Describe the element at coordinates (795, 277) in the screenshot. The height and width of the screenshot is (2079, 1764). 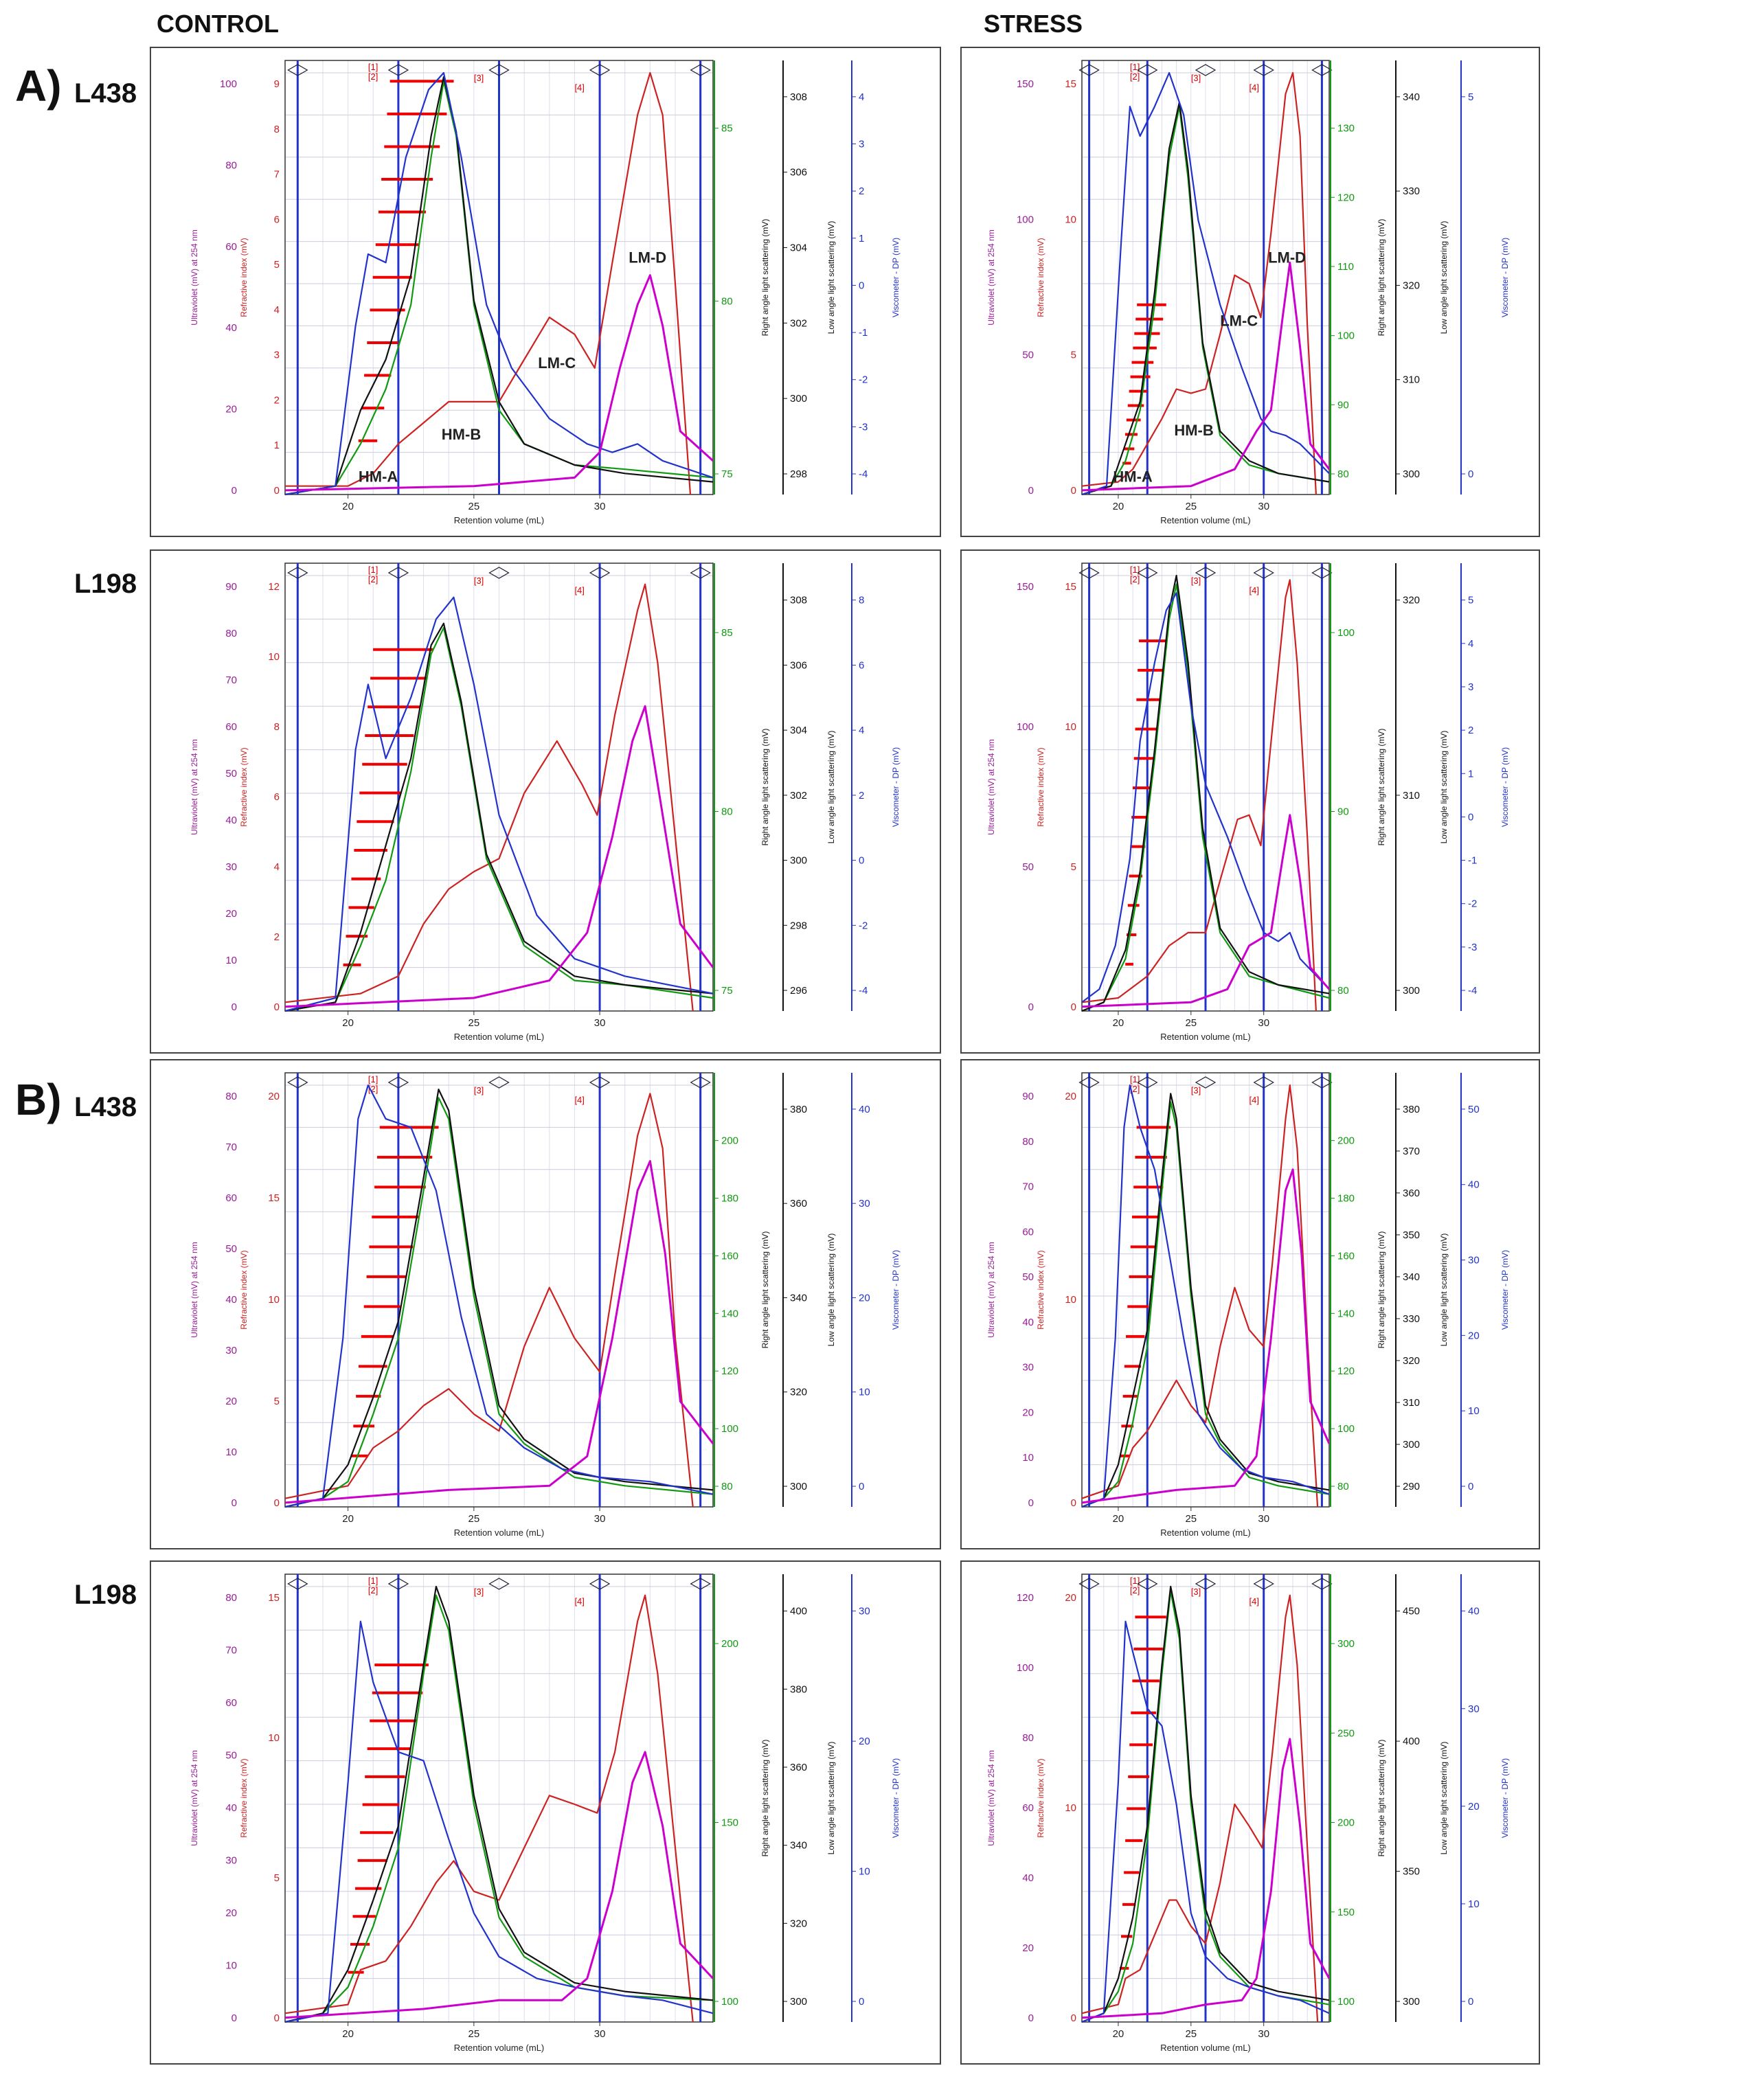
I see `lals-axis: 298 300 302 304 306 308` at that location.